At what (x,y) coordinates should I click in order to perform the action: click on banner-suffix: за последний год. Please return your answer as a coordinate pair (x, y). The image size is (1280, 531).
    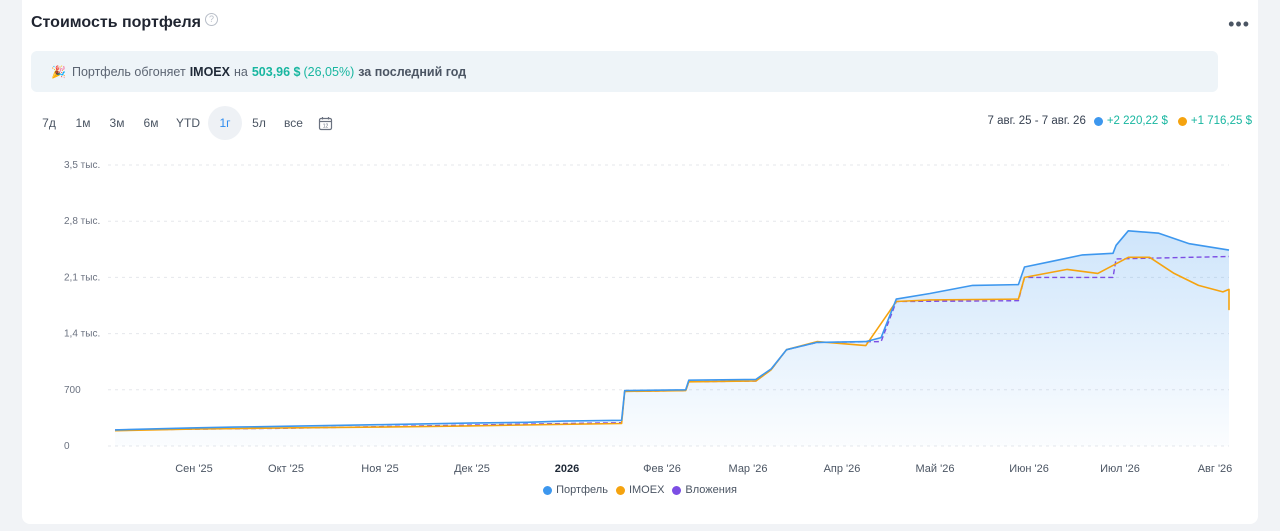
    Looking at the image, I should click on (412, 71).